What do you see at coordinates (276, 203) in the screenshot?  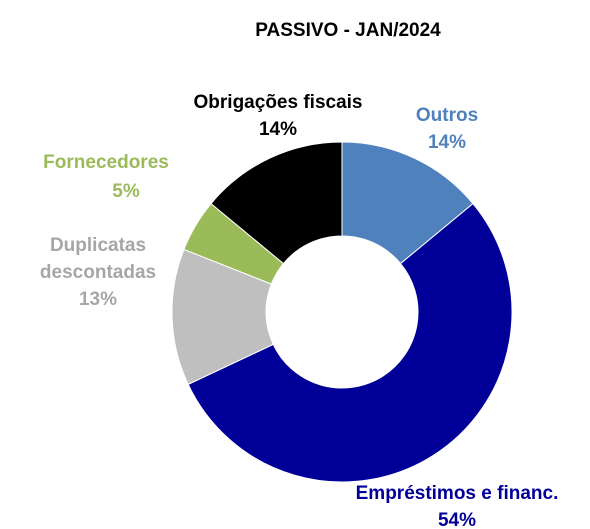 I see `donut-slice` at bounding box center [276, 203].